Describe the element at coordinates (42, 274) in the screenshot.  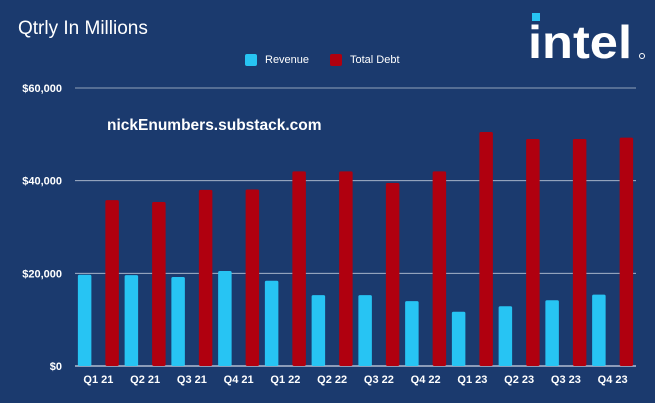
I see `y-tick-label: $20,000` at that location.